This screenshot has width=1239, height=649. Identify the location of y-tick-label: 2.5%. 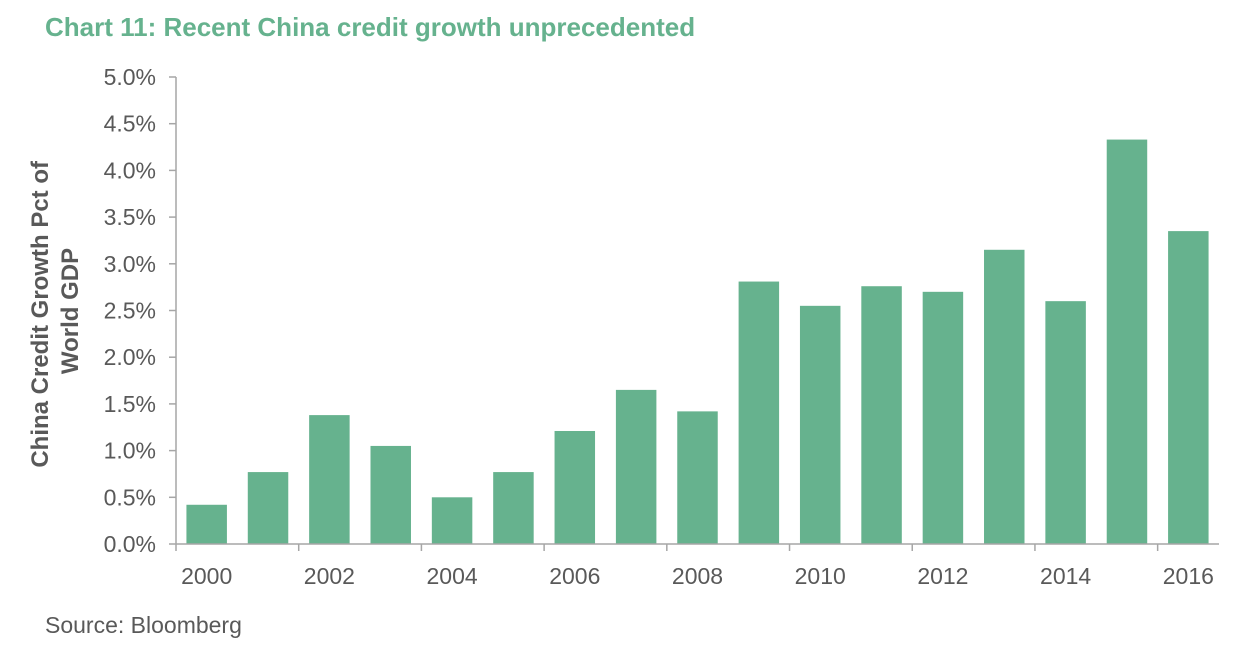
(130, 311).